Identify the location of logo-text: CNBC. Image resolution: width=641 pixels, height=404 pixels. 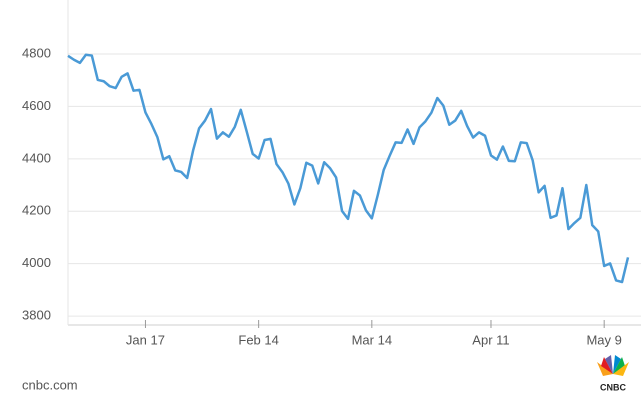
(613, 387).